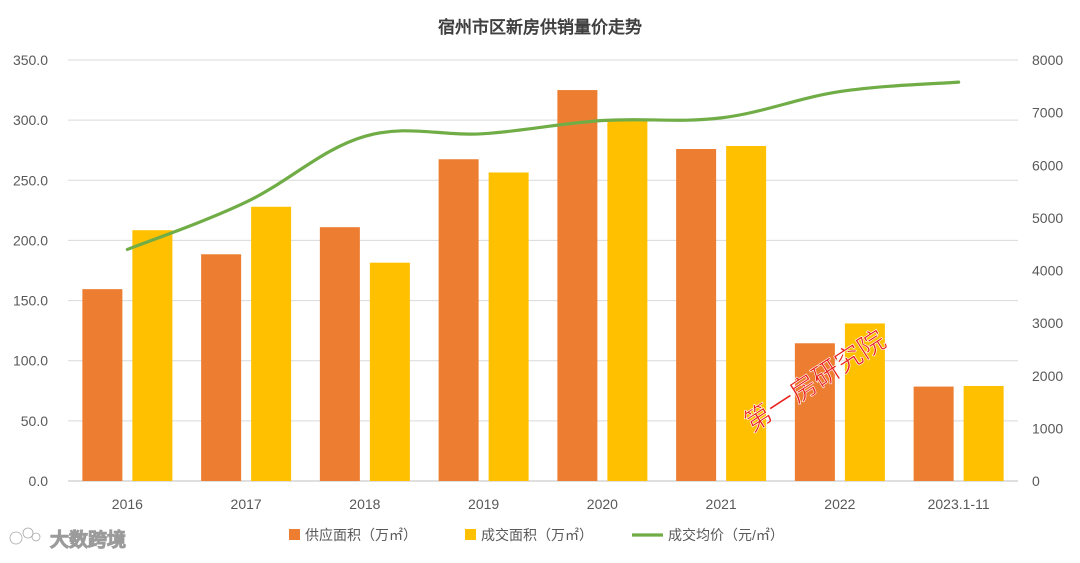 The image size is (1080, 563). What do you see at coordinates (1047, 60) in the screenshot?
I see `right-axis-tick-label: 8000` at bounding box center [1047, 60].